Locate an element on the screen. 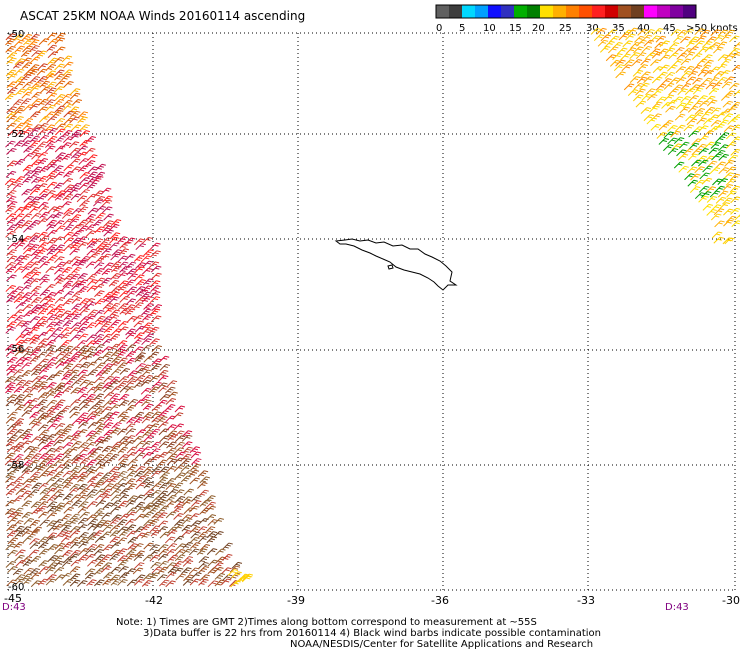 This screenshot has height=650, width=740. wind-speed-legend: 0 5 10 15 20 25 30 35 40 45 >50 knots is located at coordinates (586, 19).